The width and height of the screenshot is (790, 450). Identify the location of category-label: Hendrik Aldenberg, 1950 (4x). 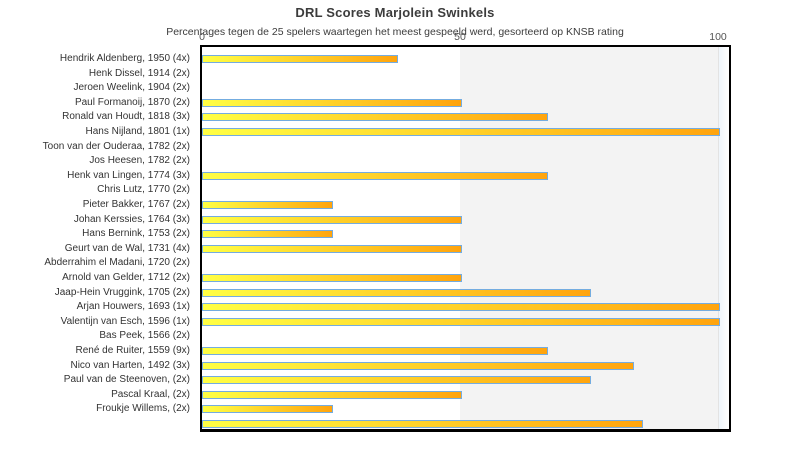
(124, 58).